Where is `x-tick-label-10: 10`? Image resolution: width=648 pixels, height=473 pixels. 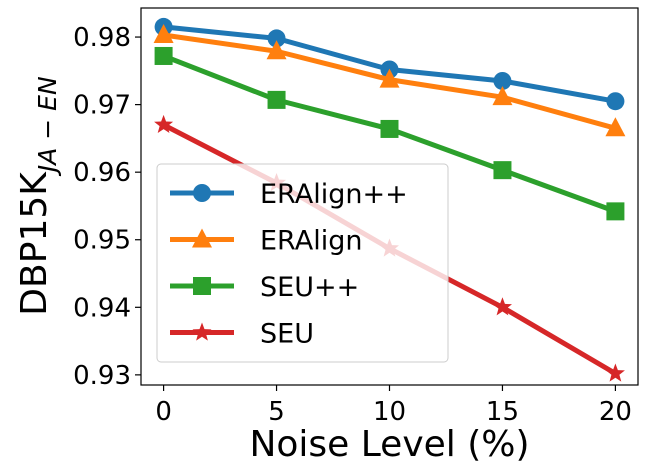 x-tick-label-10: 10 is located at coordinates (389, 412).